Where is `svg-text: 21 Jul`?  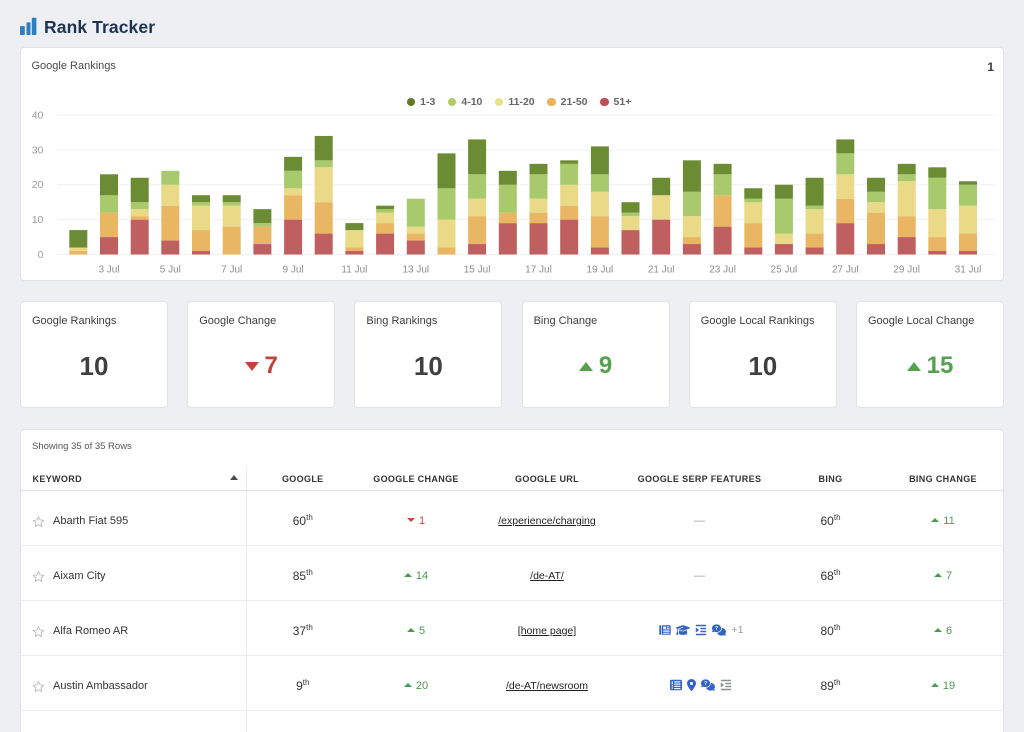 svg-text: 21 Jul is located at coordinates (661, 270).